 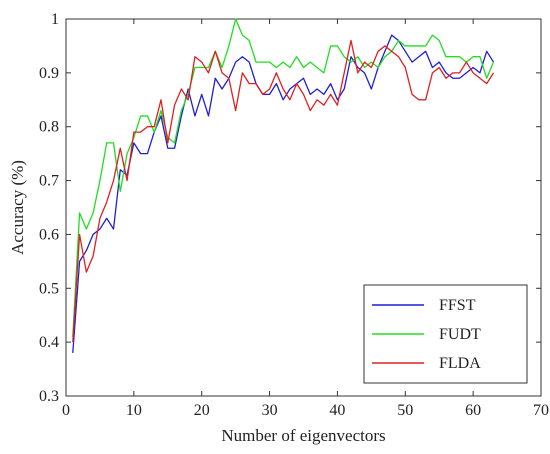 I want to click on y-tick-label: 1, so click(x=55, y=19).